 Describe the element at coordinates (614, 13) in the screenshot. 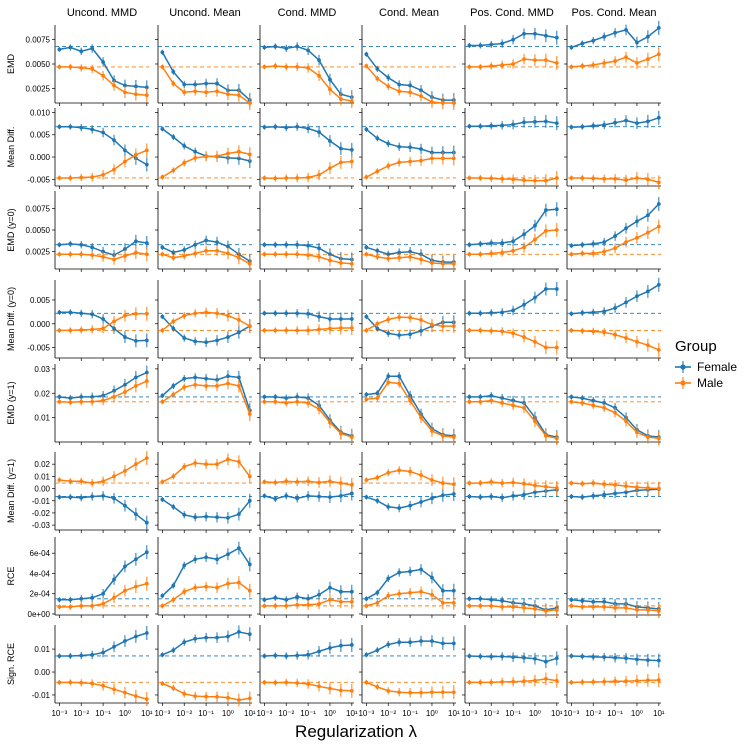

I see `column-title-pos-cond-mean: Pos. Cond. Mean` at that location.